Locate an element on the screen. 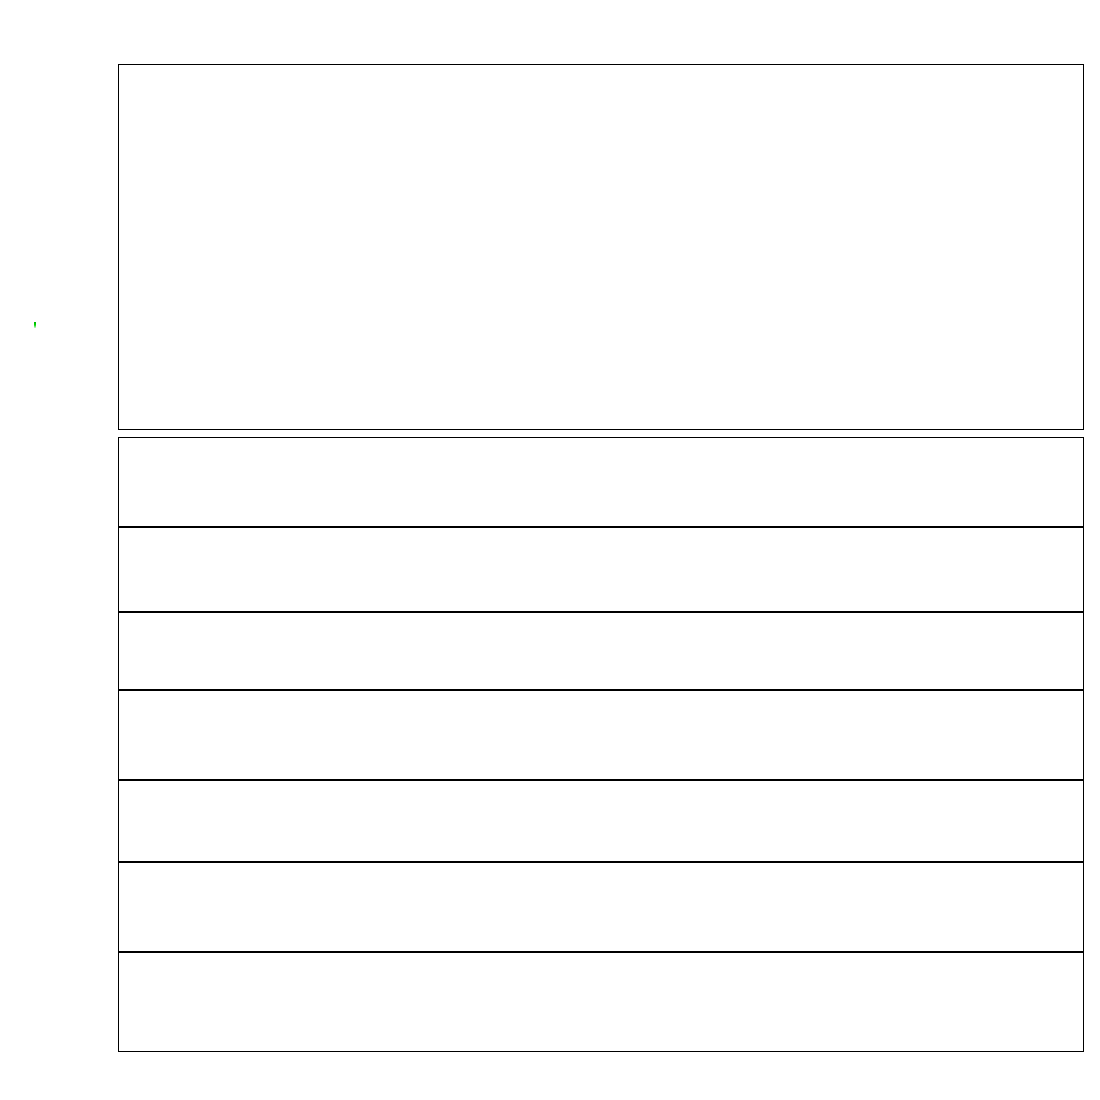 The width and height of the screenshot is (1100, 1100). precip-plot is located at coordinates (601, 1002).